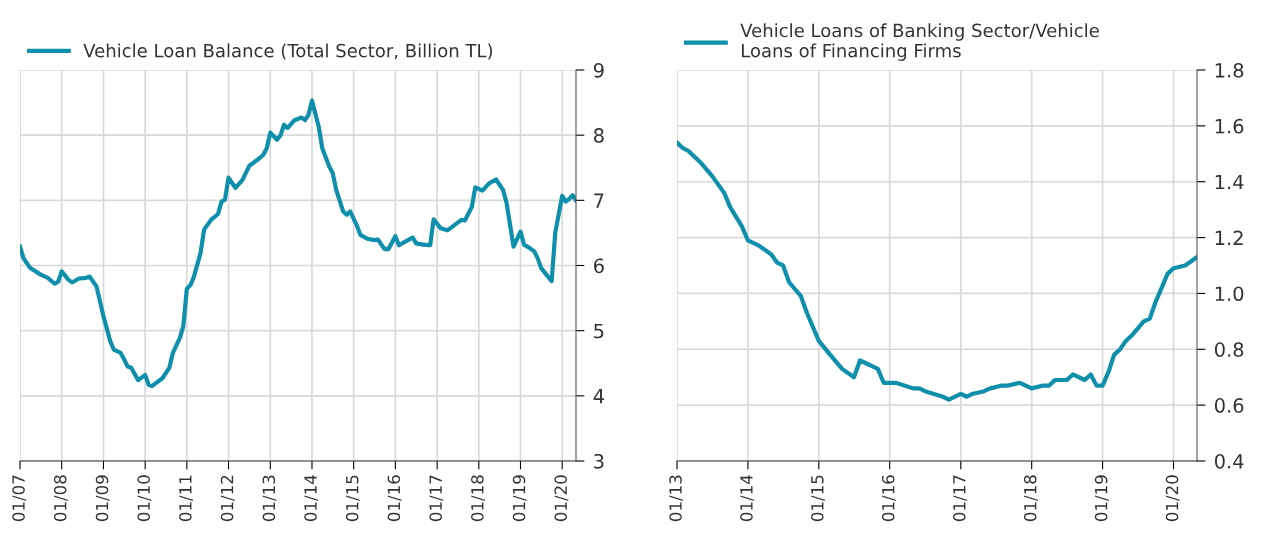 The height and width of the screenshot is (546, 1273). What do you see at coordinates (186, 498) in the screenshot?
I see `x-tick-label: 01/11` at bounding box center [186, 498].